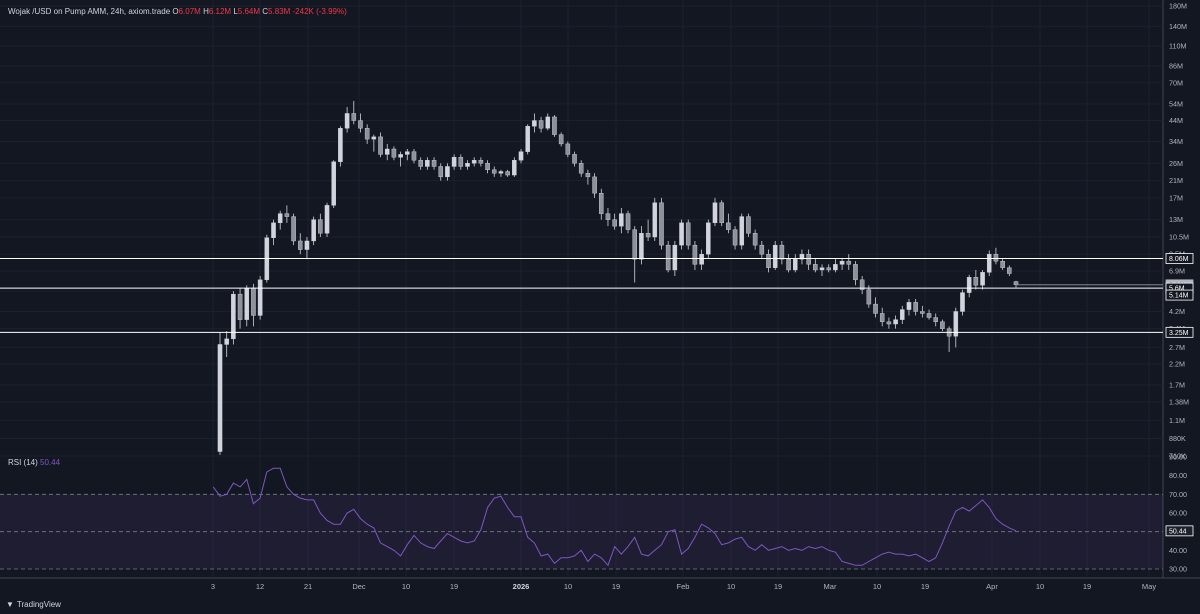  I want to click on x-tick-label: 2026, so click(521, 586).